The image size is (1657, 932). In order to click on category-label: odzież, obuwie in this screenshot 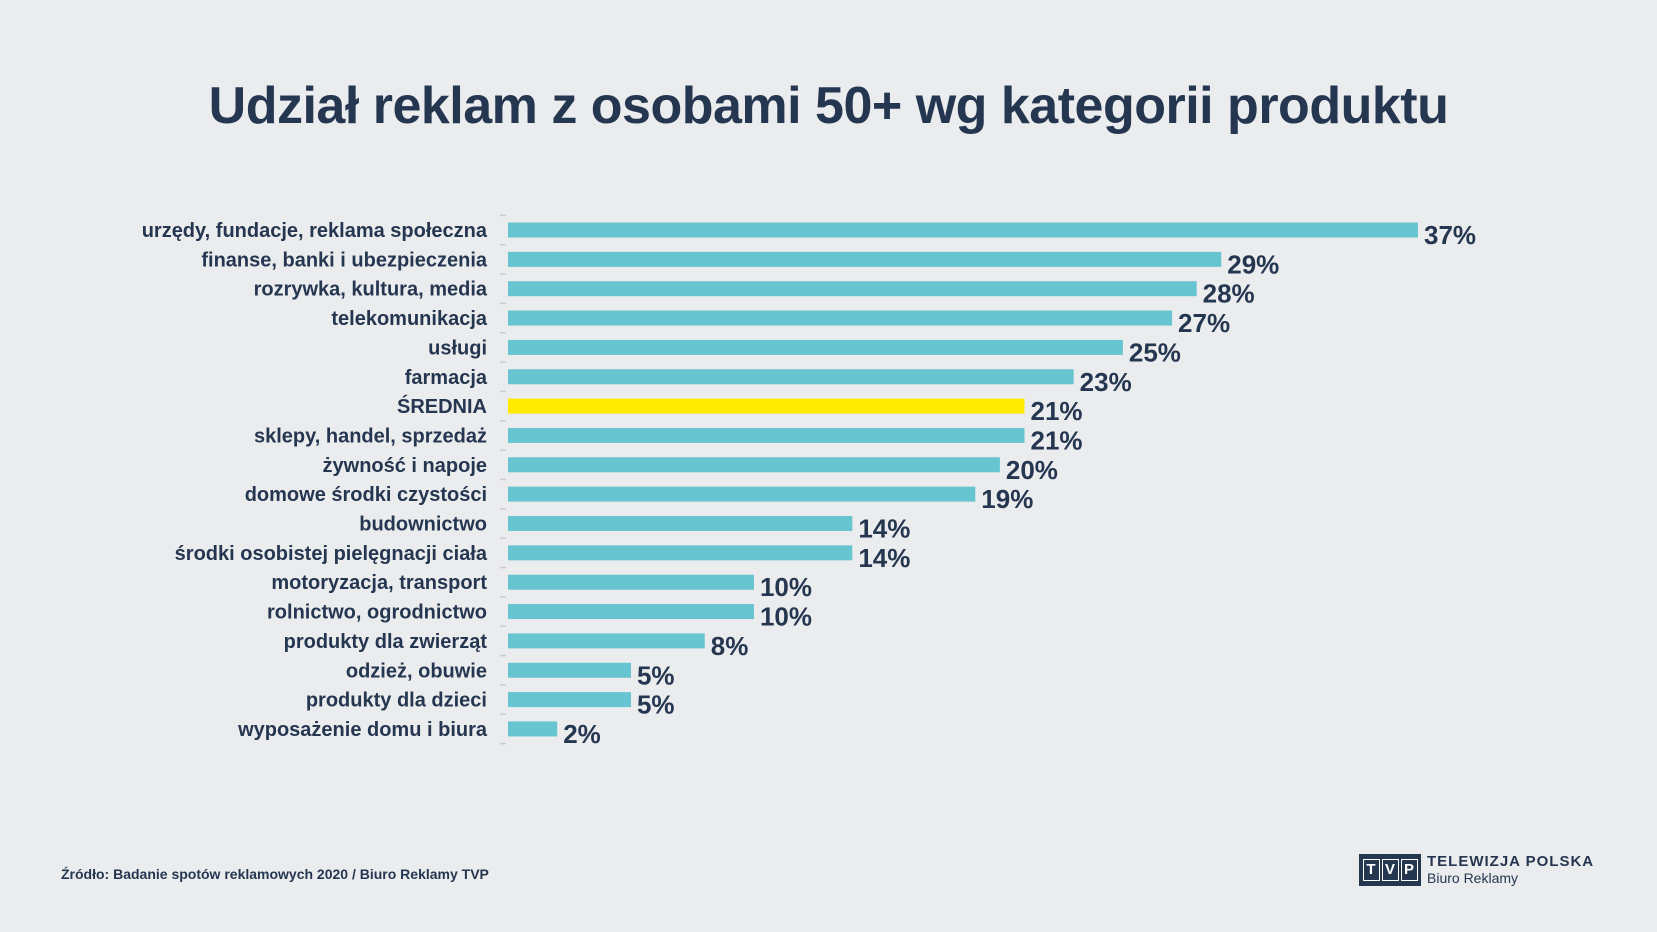, I will do `click(416, 671)`.